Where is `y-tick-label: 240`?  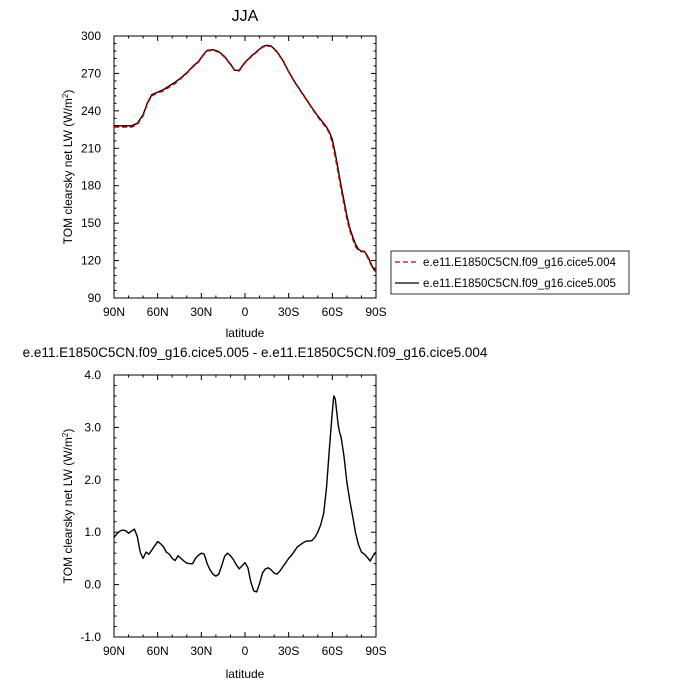 y-tick-label: 240 is located at coordinates (91, 111).